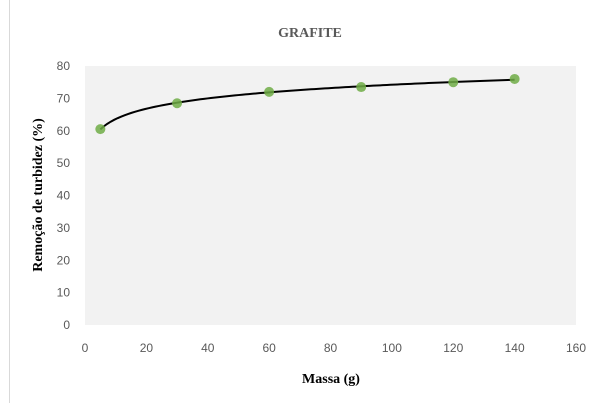 The height and width of the screenshot is (403, 602). I want to click on x-tick-label: 60, so click(269, 348).